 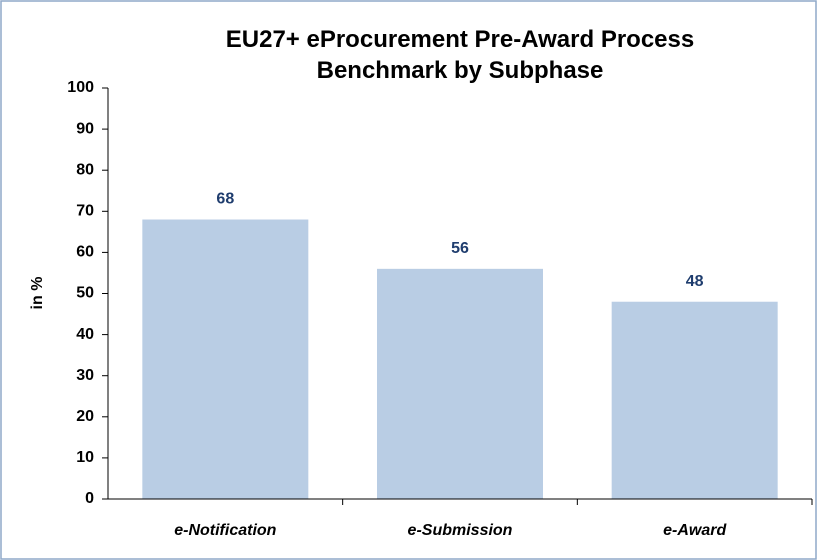 I want to click on y-axis-label: in %, so click(x=37, y=293).